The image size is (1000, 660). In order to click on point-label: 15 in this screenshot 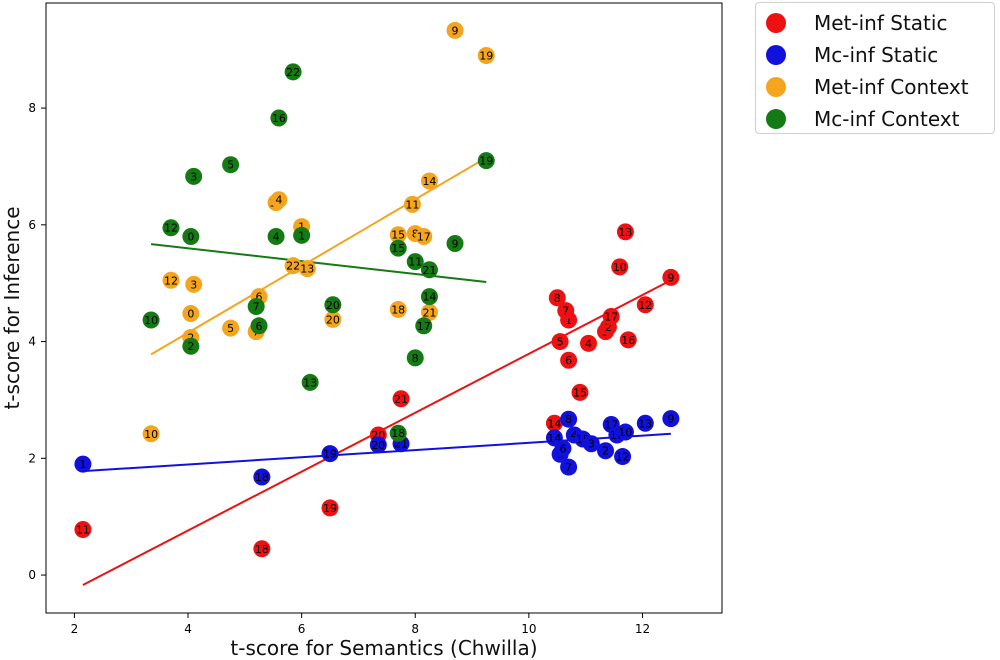, I will do `click(398, 248)`.